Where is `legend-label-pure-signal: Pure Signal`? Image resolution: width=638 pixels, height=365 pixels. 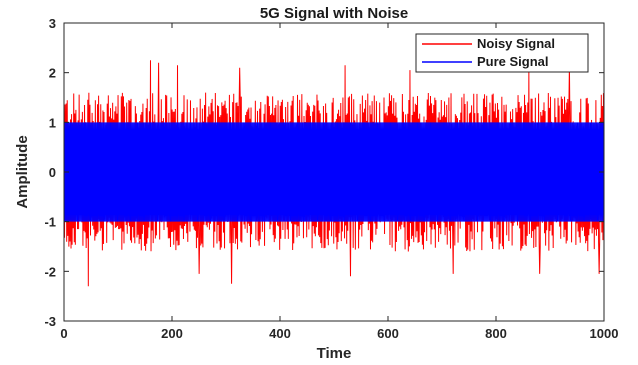
legend-label-pure-signal: Pure Signal is located at coordinates (513, 61).